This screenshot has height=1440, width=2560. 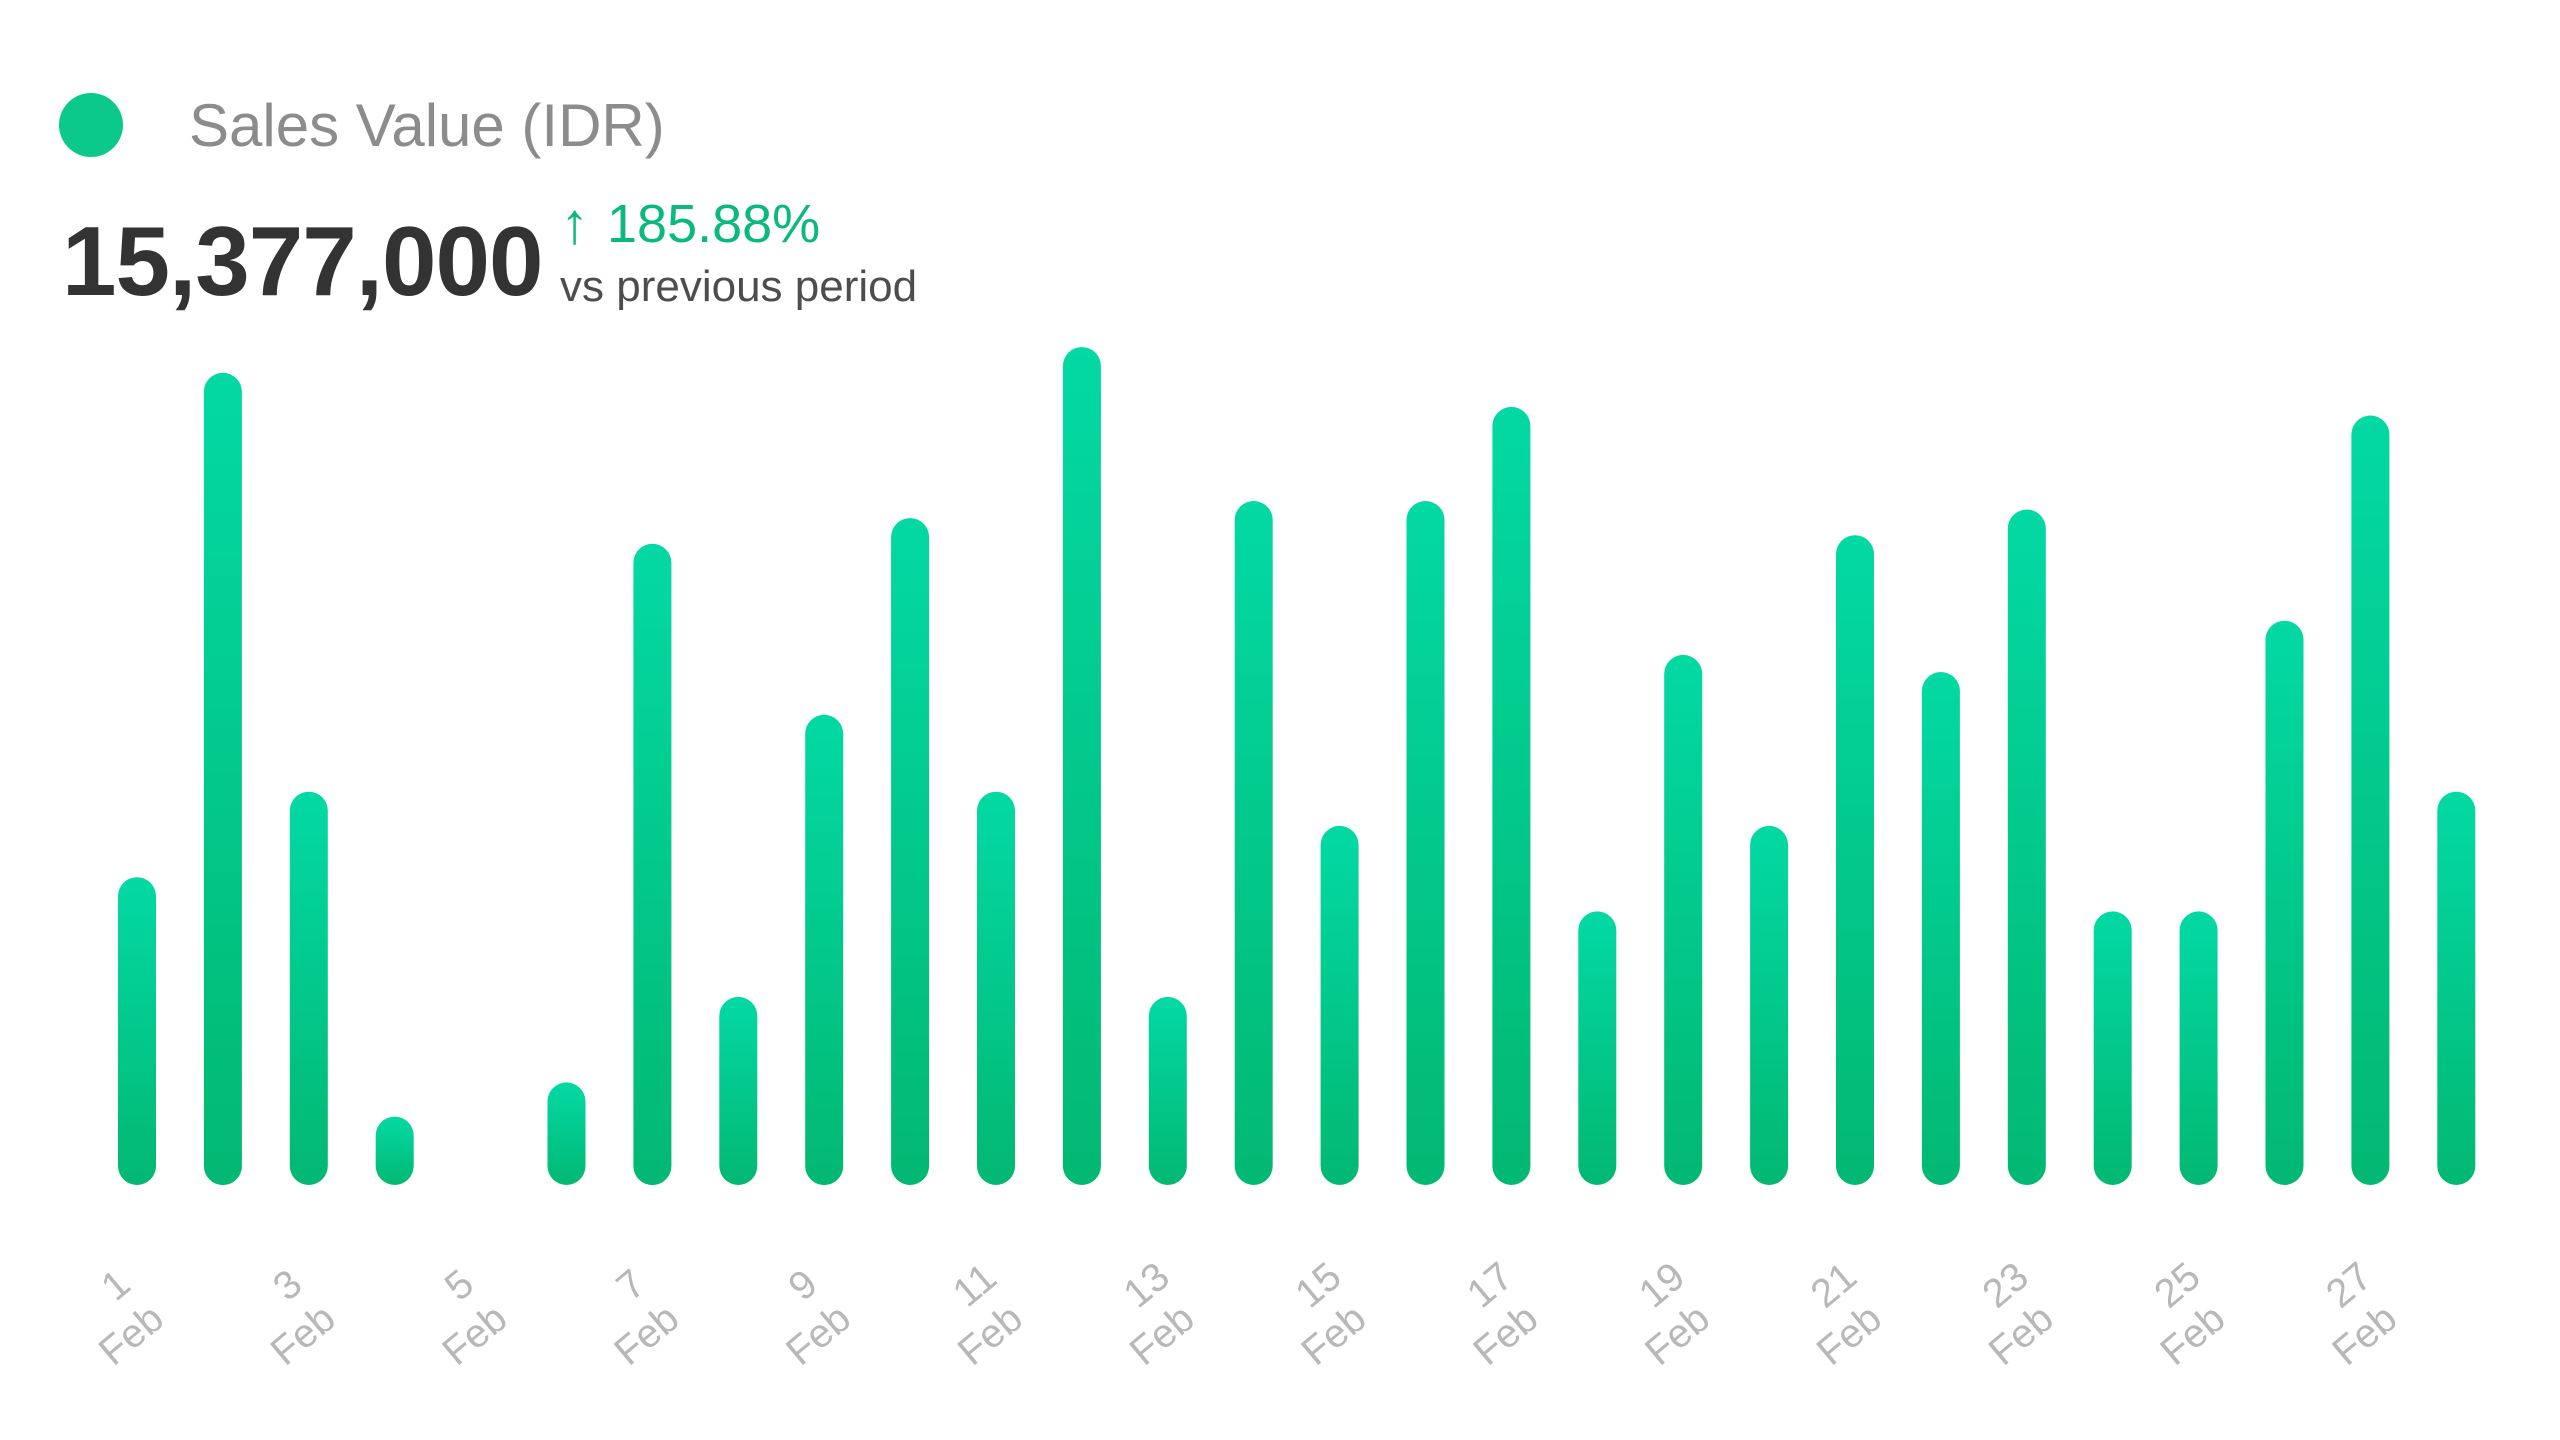 I want to click on bar-15-feb, so click(x=1339, y=1005).